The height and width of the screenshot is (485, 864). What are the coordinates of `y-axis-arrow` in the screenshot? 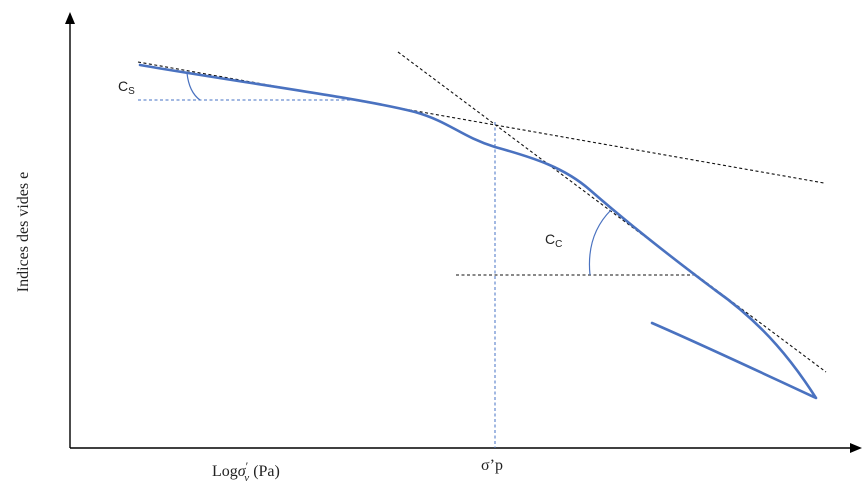 It's located at (70, 18).